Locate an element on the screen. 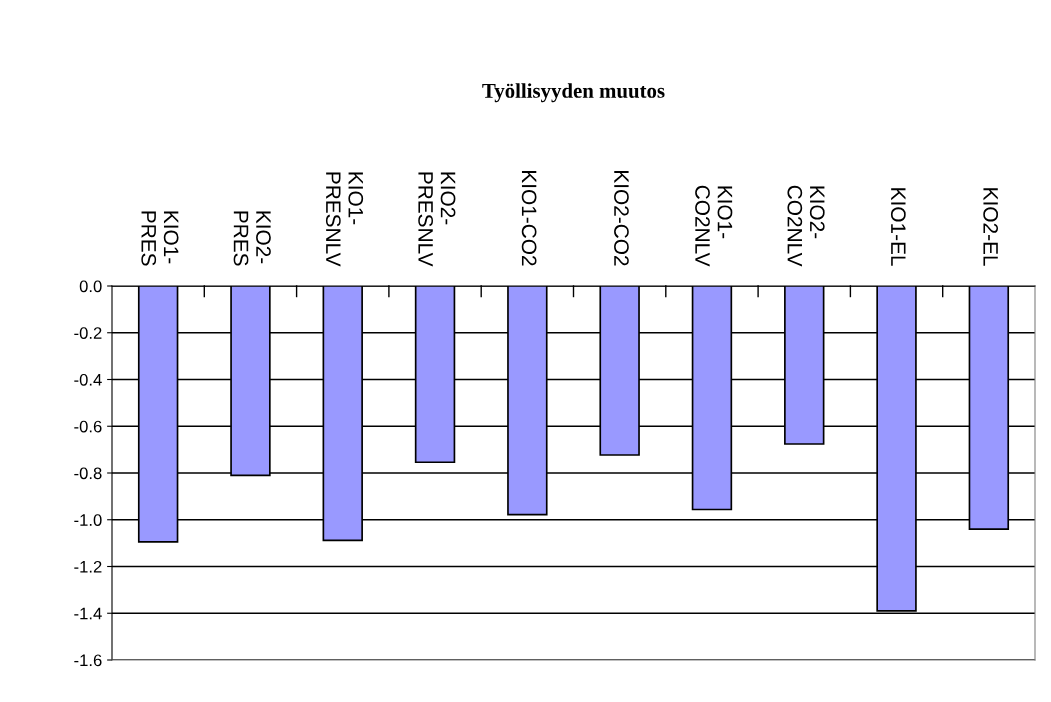 The image size is (1051, 702). x-tick-label: KIO2- CO2NLV is located at coordinates (806, 226).